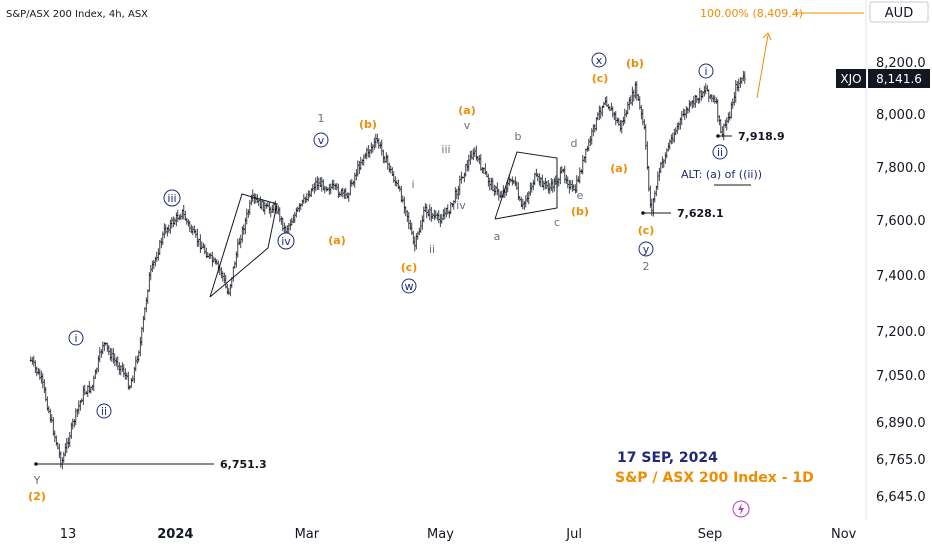 The height and width of the screenshot is (554, 932). Describe the element at coordinates (518, 136) in the screenshot. I see `wave-label: b` at that location.